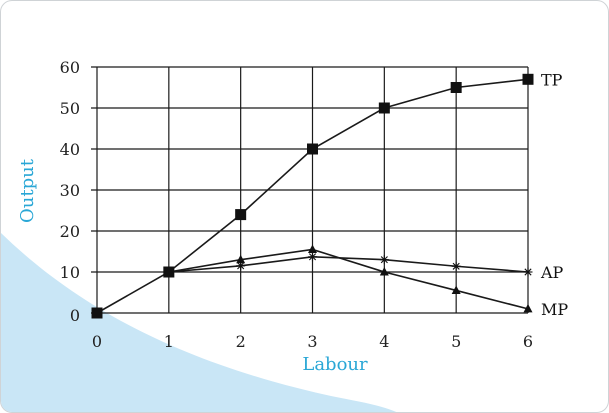 The height and width of the screenshot is (413, 609). Describe the element at coordinates (27, 190) in the screenshot. I see `y-axis-label: Output` at that location.